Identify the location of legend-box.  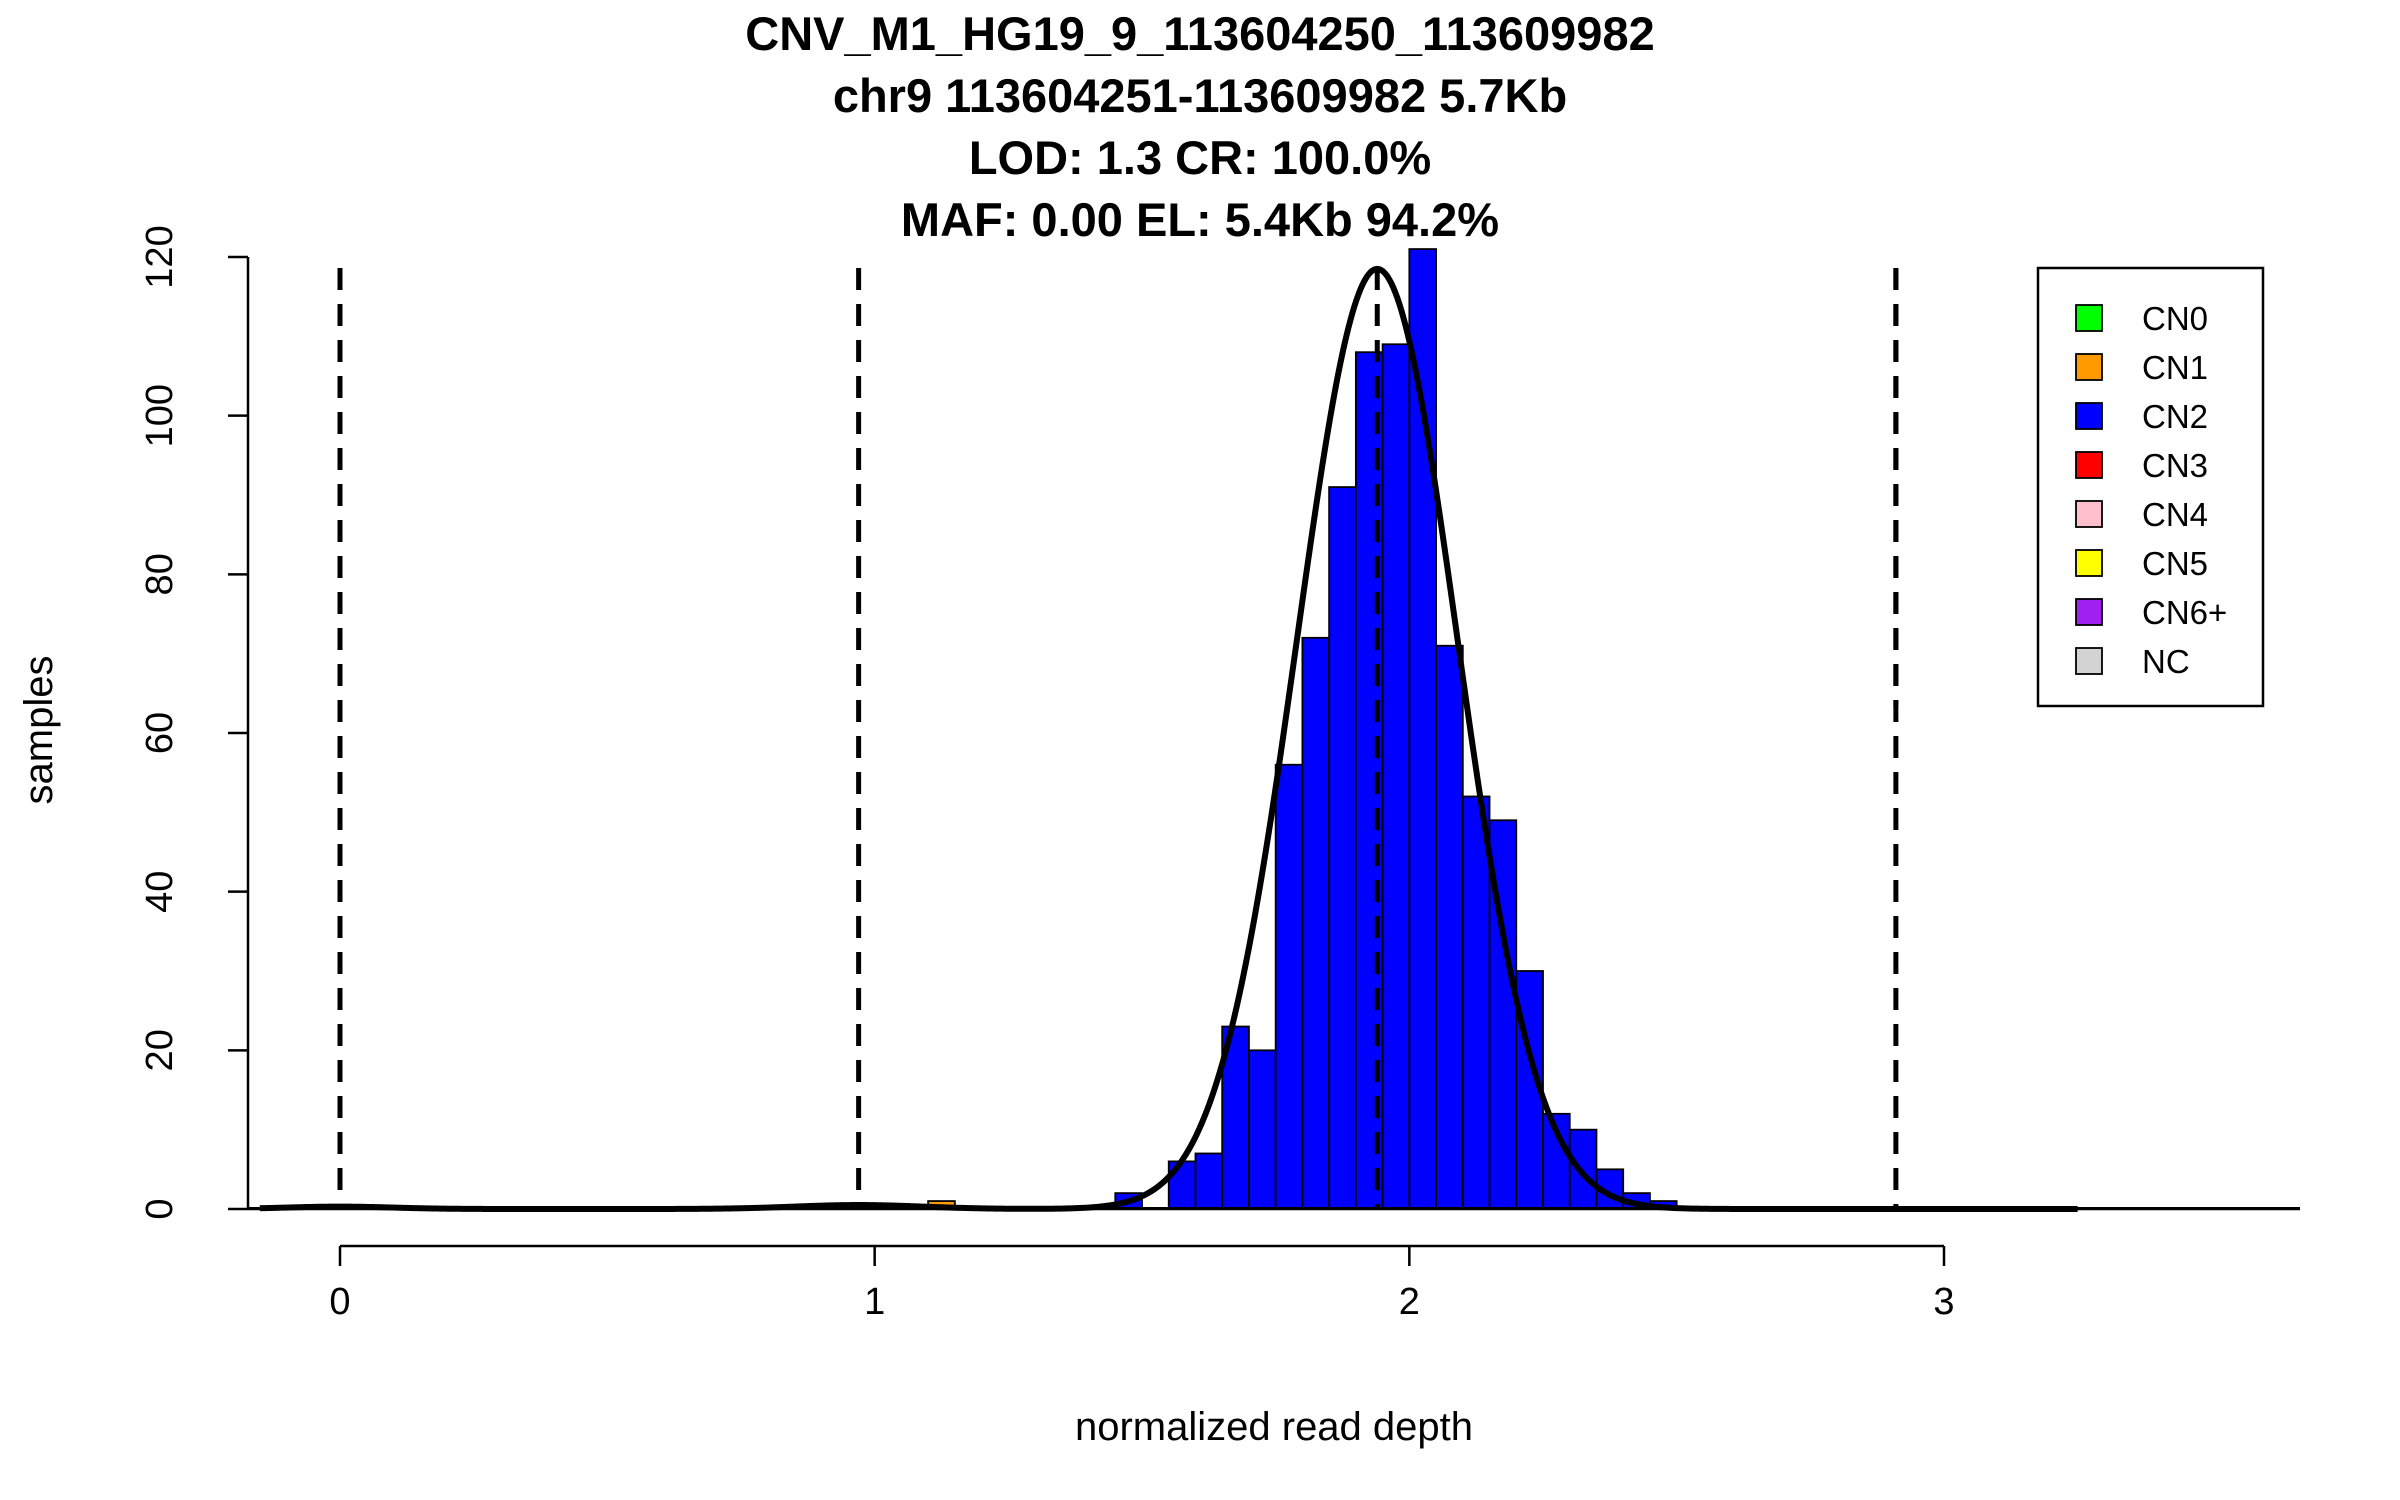
(2150, 487).